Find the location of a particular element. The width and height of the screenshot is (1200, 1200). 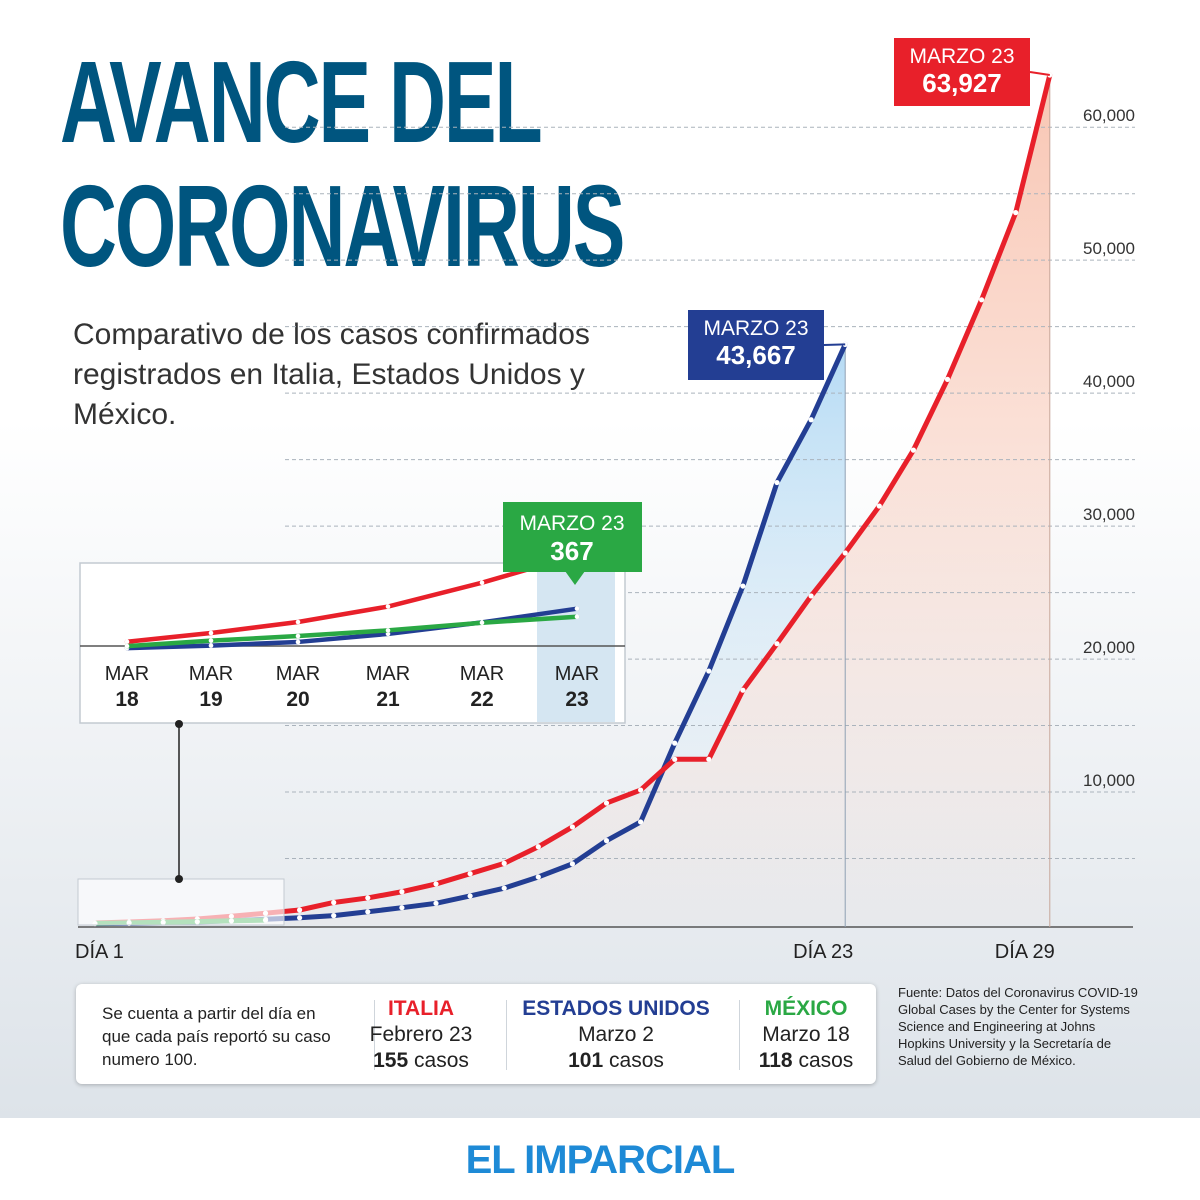

mexico-inset-line is located at coordinates (352, 631).